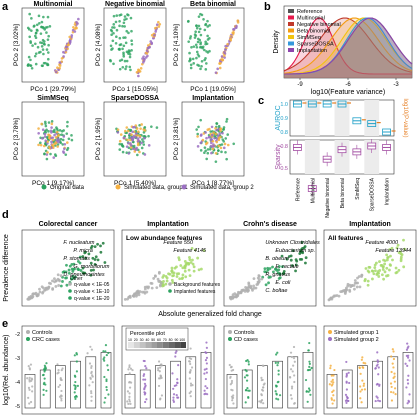 Image resolution: width=420 pixels, height=420 pixels. What do you see at coordinates (82, 251) in the screenshot?
I see `d-feature-label: P. micra` at bounding box center [82, 251].